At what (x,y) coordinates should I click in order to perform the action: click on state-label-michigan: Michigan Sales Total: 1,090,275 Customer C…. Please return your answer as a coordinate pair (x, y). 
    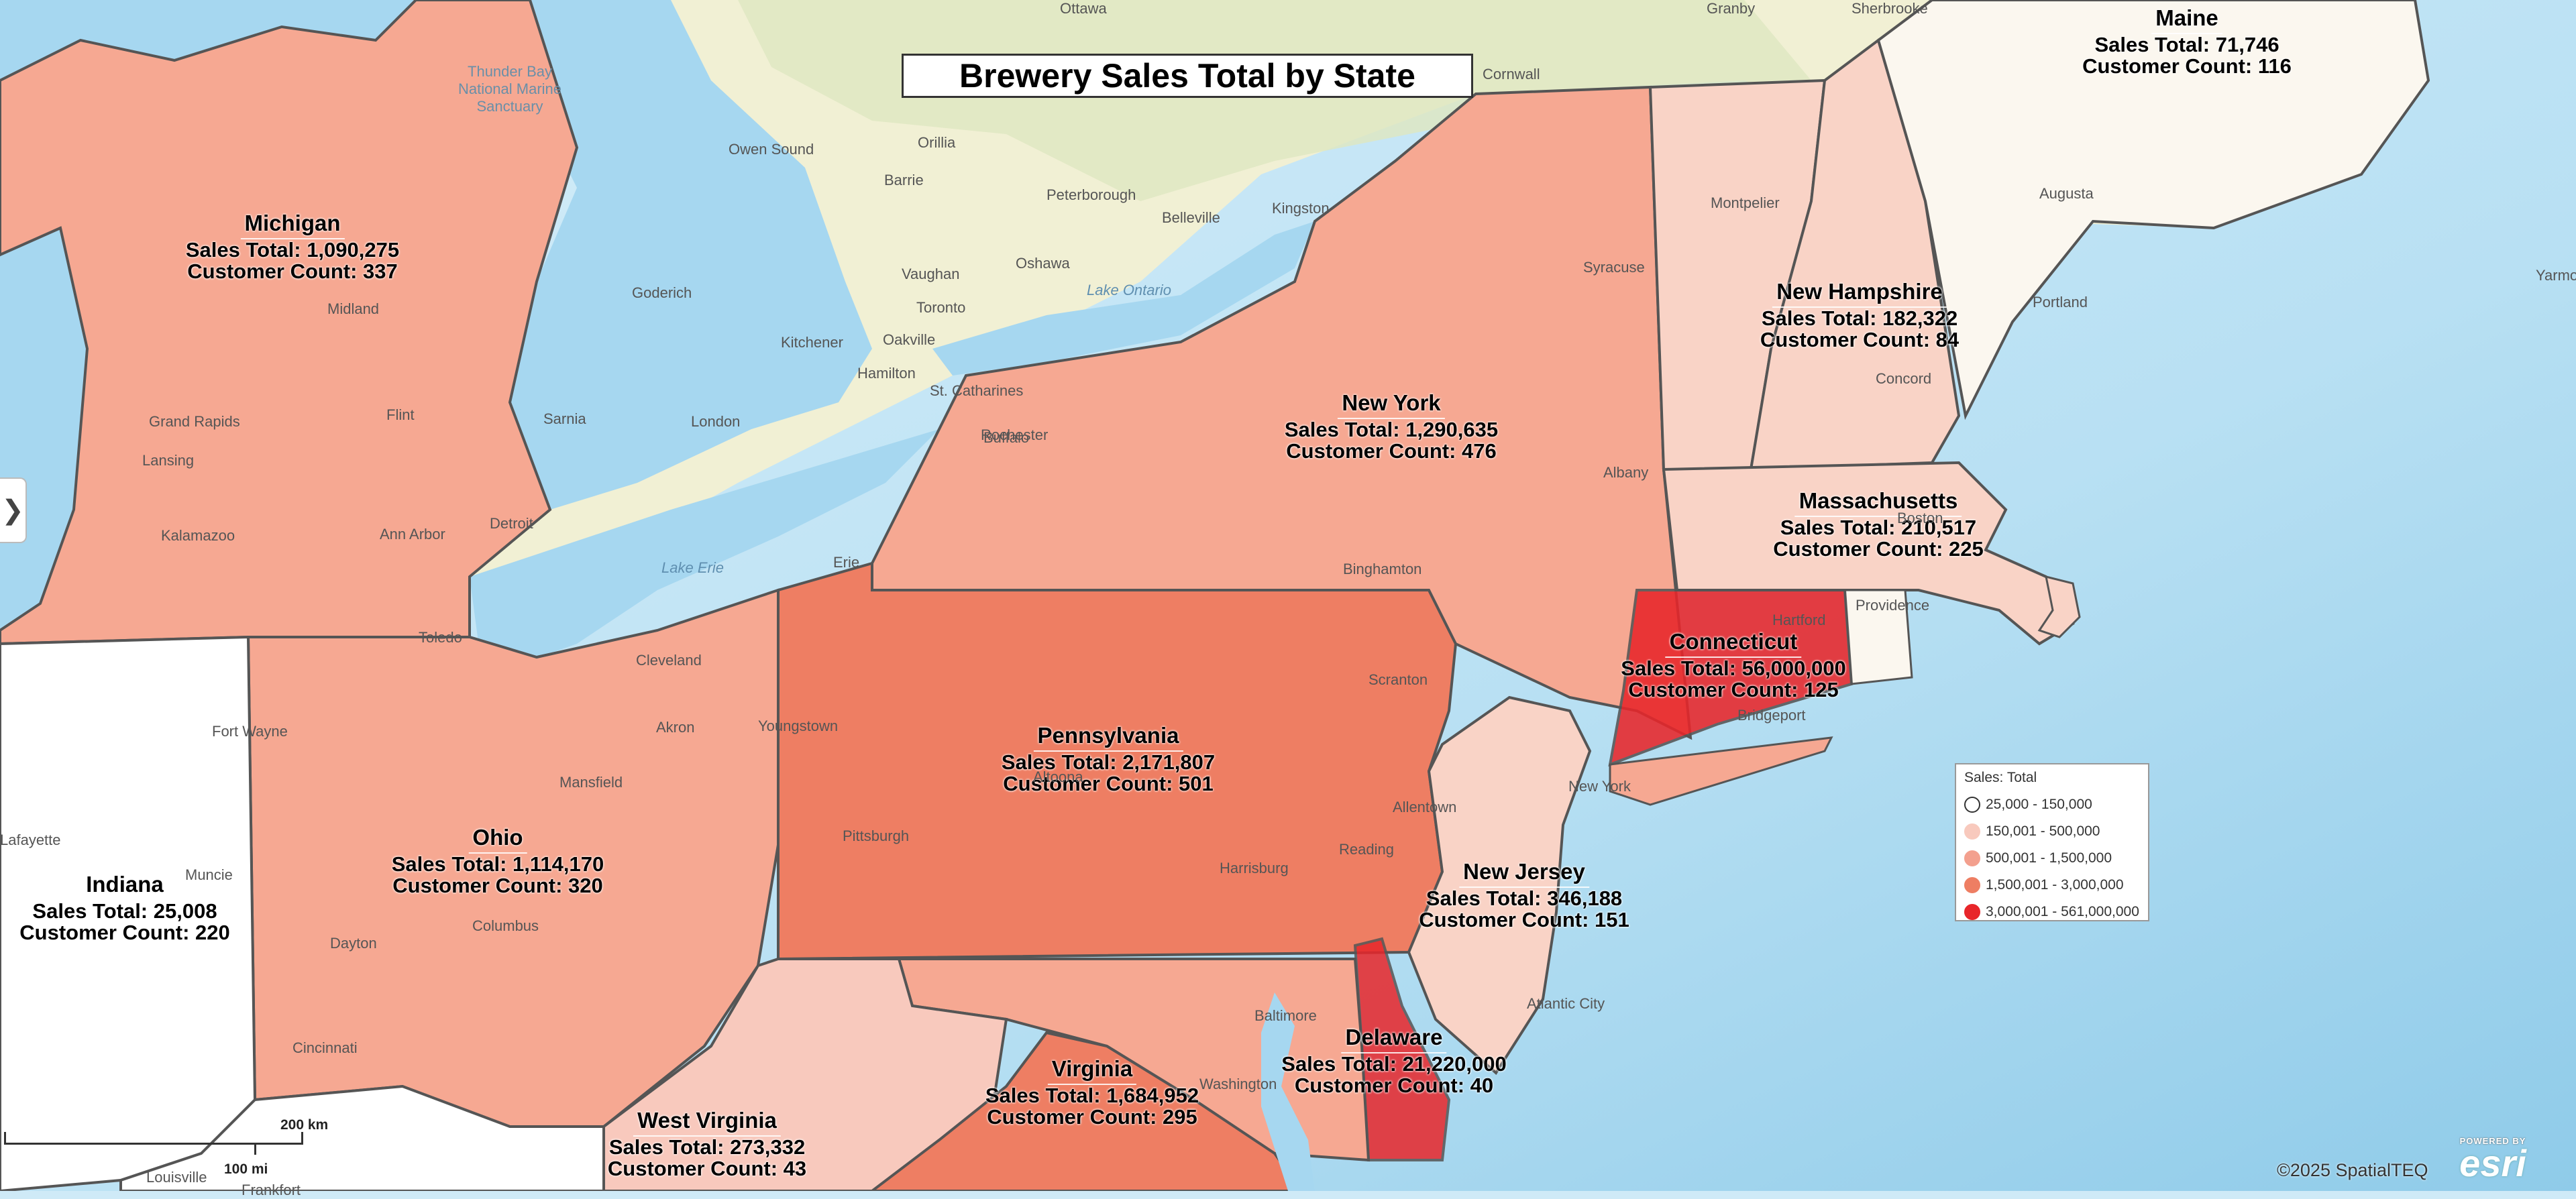
    Looking at the image, I should click on (292, 247).